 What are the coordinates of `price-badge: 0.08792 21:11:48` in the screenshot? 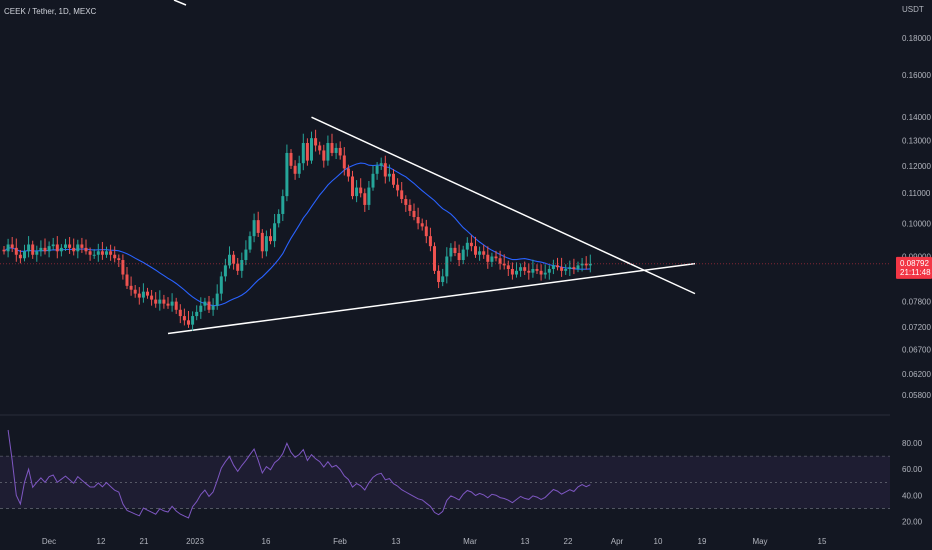 It's located at (914, 267).